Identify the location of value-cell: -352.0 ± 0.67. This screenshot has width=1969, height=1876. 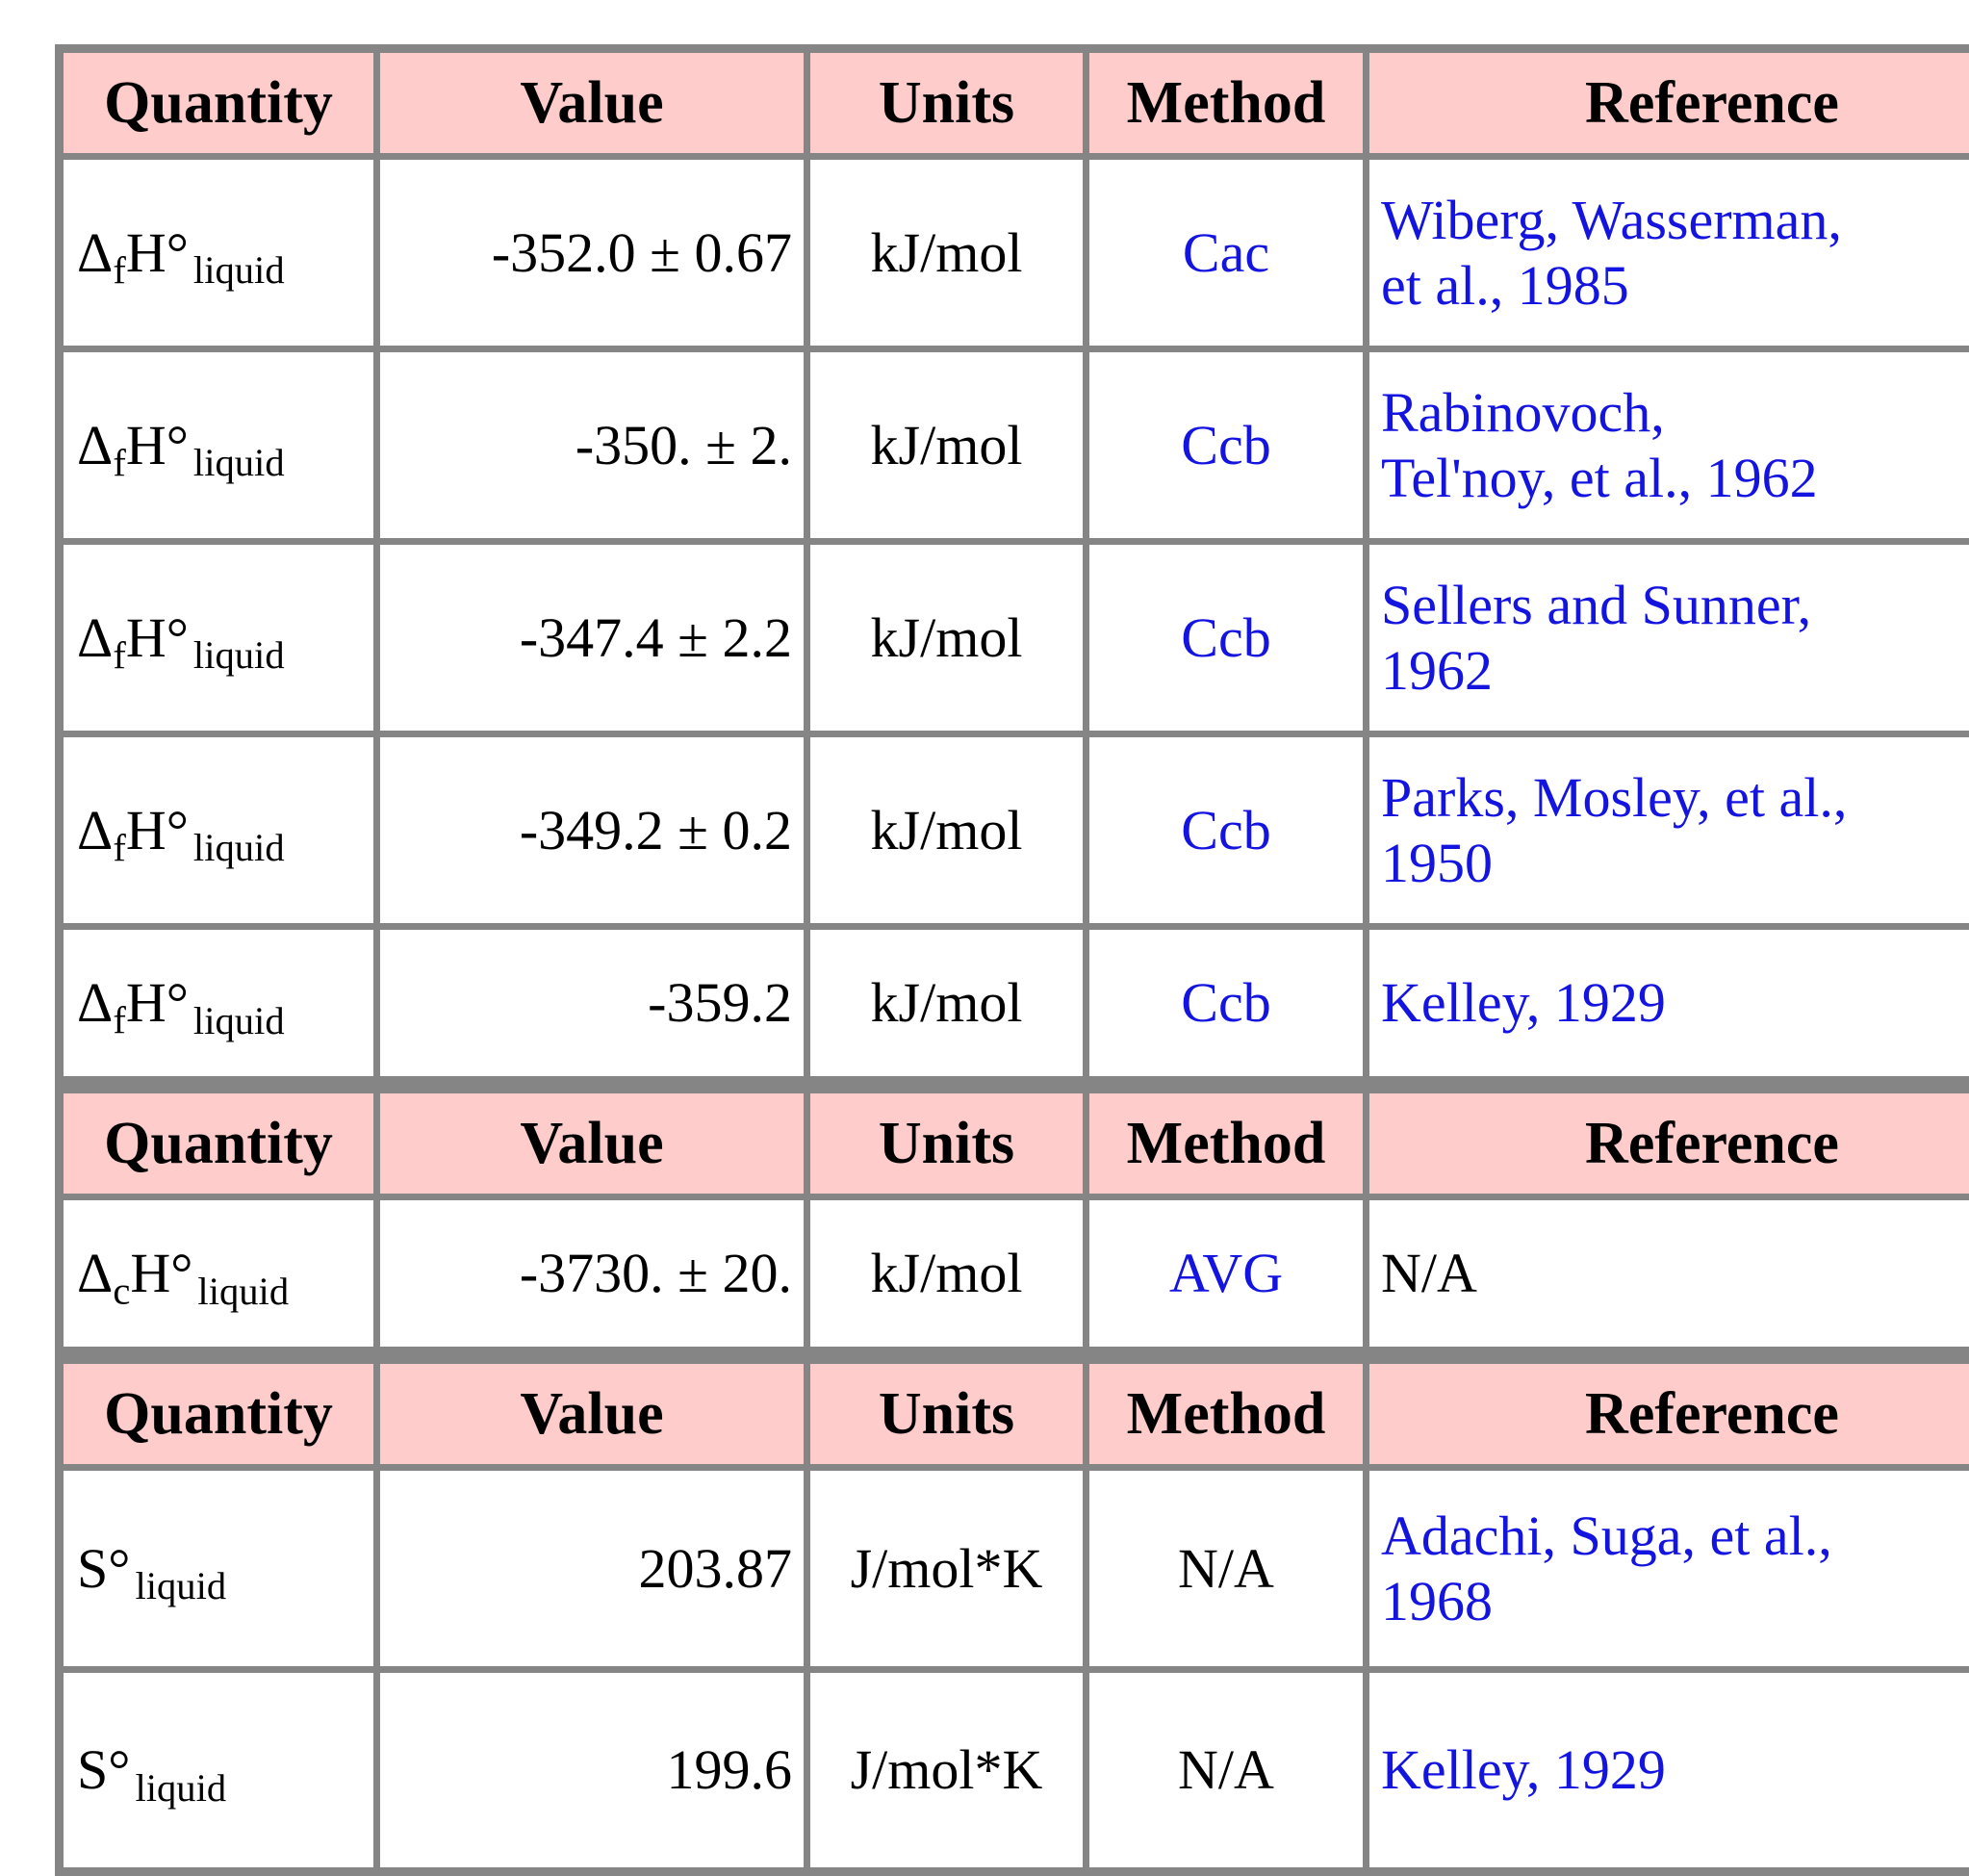
(592, 253).